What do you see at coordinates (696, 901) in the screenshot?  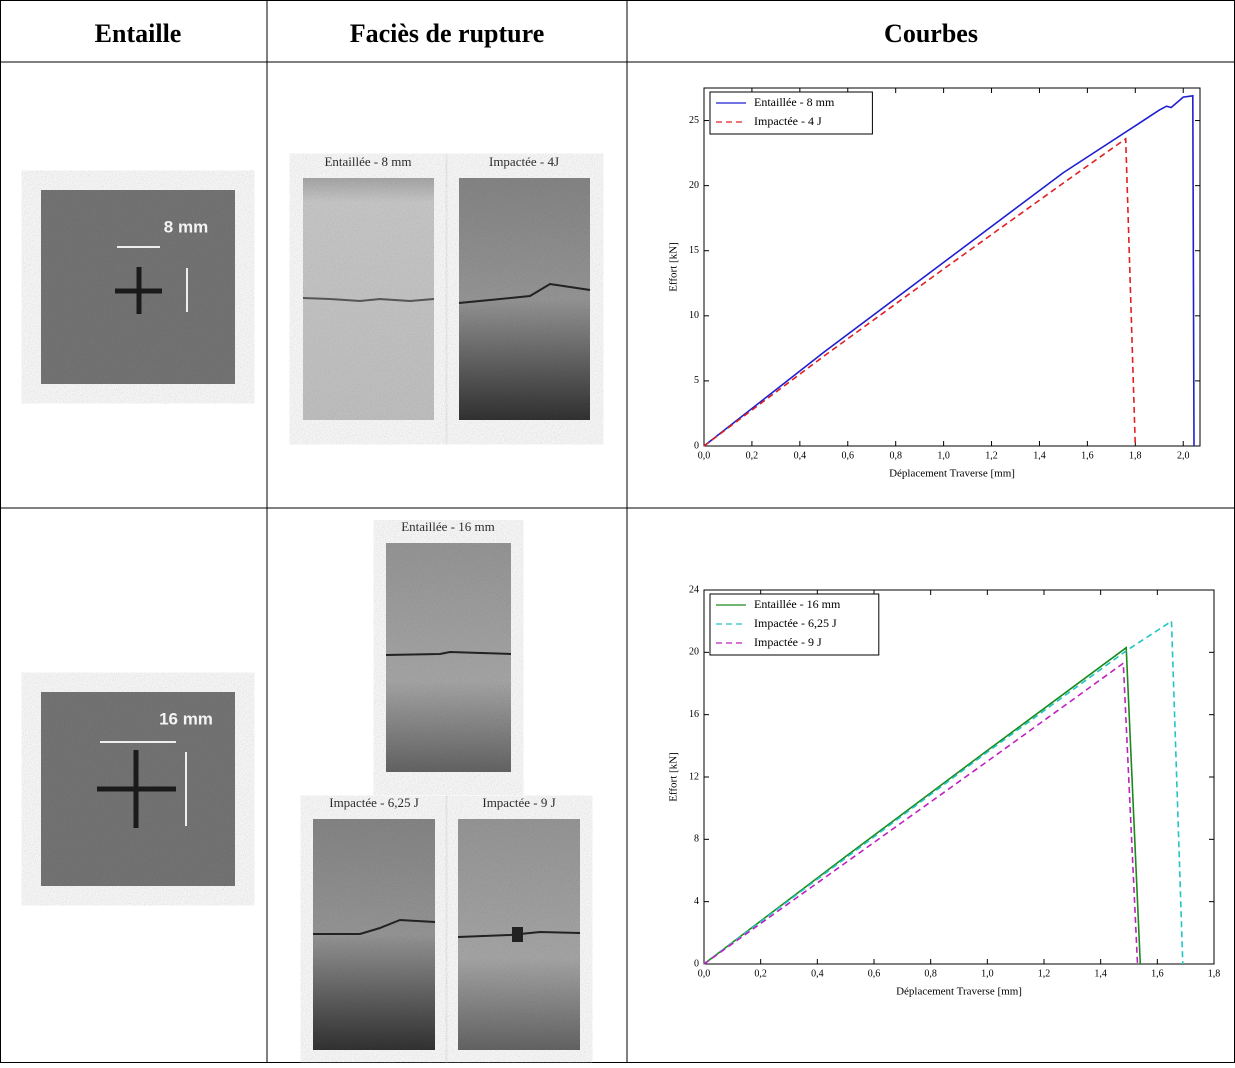 I see `y-tick-label: 4` at bounding box center [696, 901].